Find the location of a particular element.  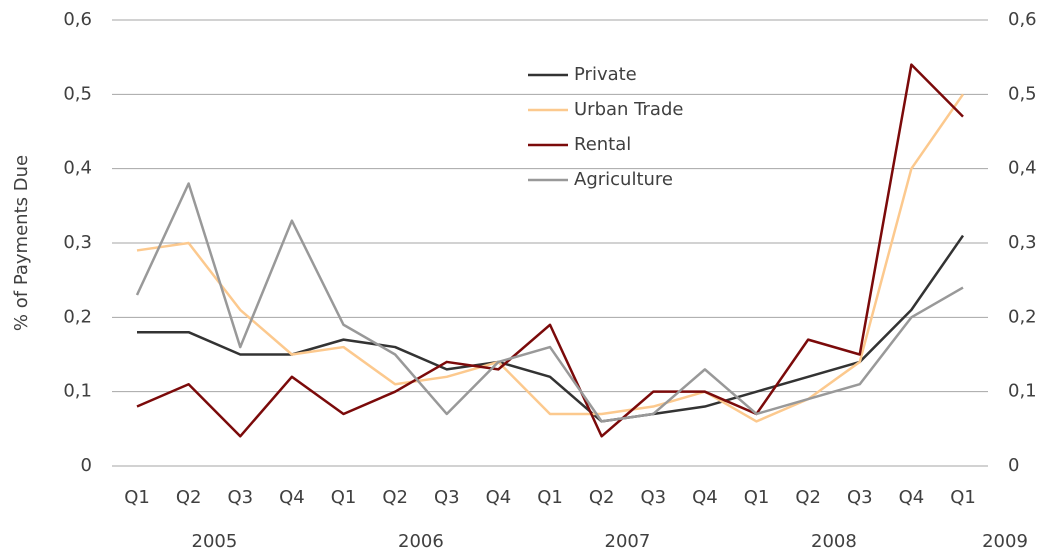

y-tick-label: 0,1 is located at coordinates (77, 391).